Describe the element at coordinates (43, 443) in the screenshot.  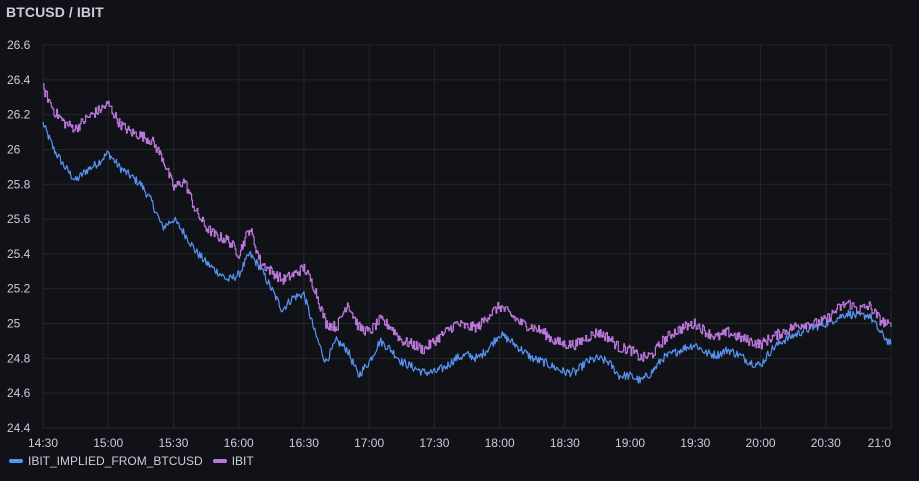
I see `x-tick-label: 14:30` at that location.